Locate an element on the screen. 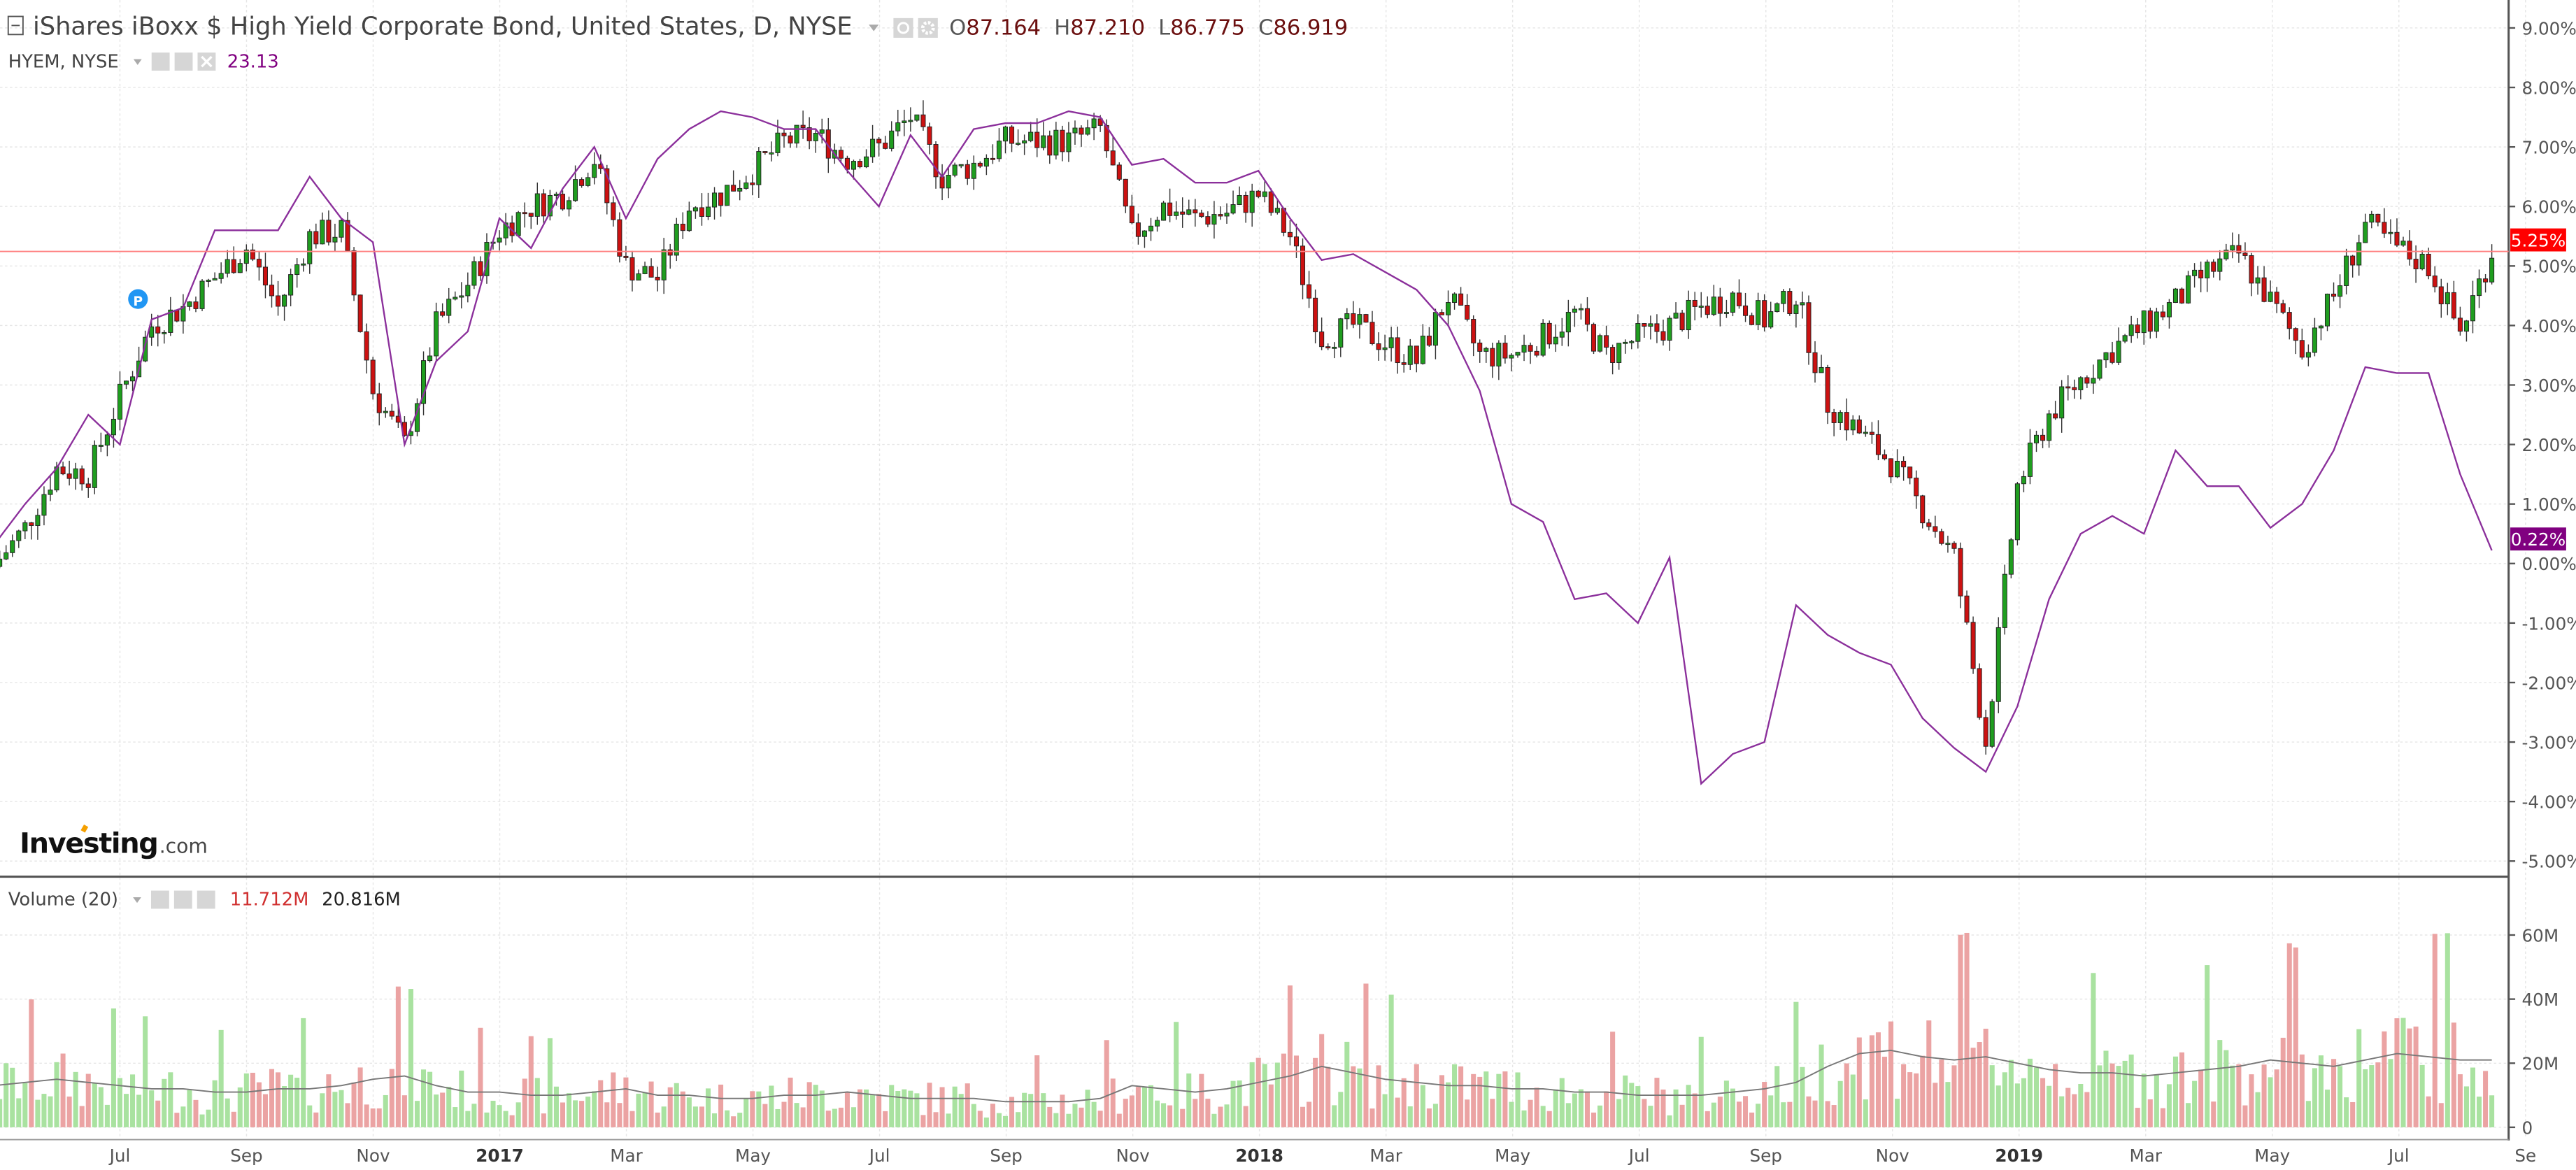 Image resolution: width=2576 pixels, height=1170 pixels. volume-dropdown-icon is located at coordinates (137, 900).